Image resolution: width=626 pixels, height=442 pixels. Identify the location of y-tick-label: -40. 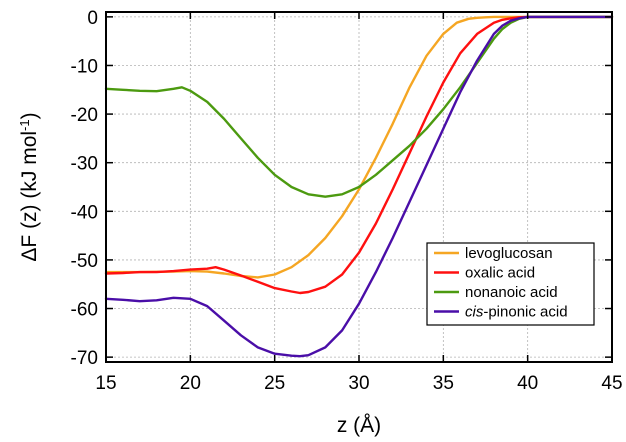
(84, 212).